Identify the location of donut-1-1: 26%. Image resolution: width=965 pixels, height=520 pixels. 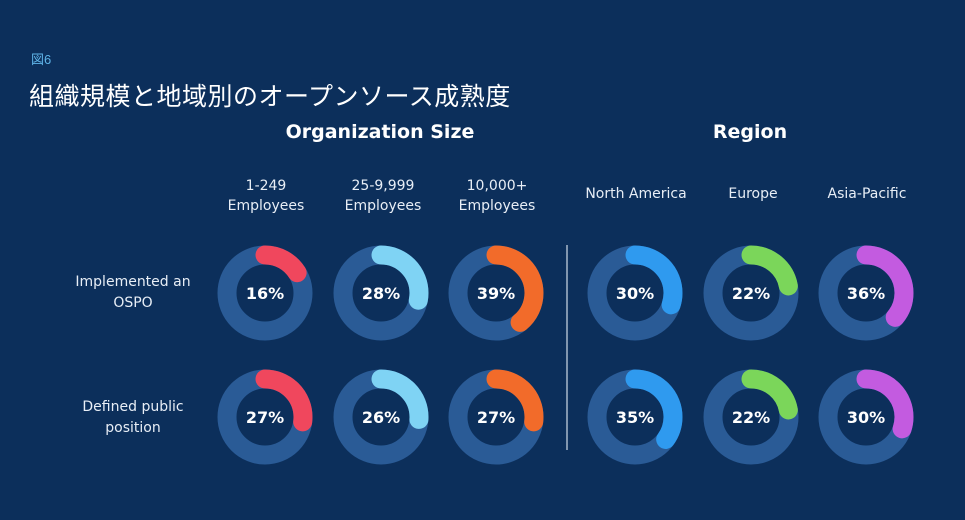
(381, 417).